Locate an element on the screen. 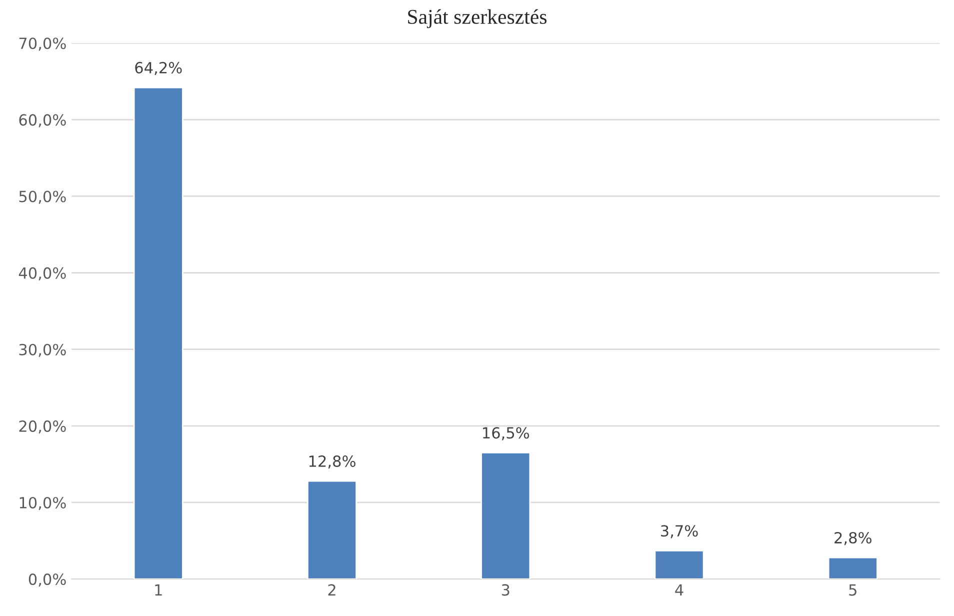 The height and width of the screenshot is (616, 954). y-tick-label: 30,0% is located at coordinates (42, 350).